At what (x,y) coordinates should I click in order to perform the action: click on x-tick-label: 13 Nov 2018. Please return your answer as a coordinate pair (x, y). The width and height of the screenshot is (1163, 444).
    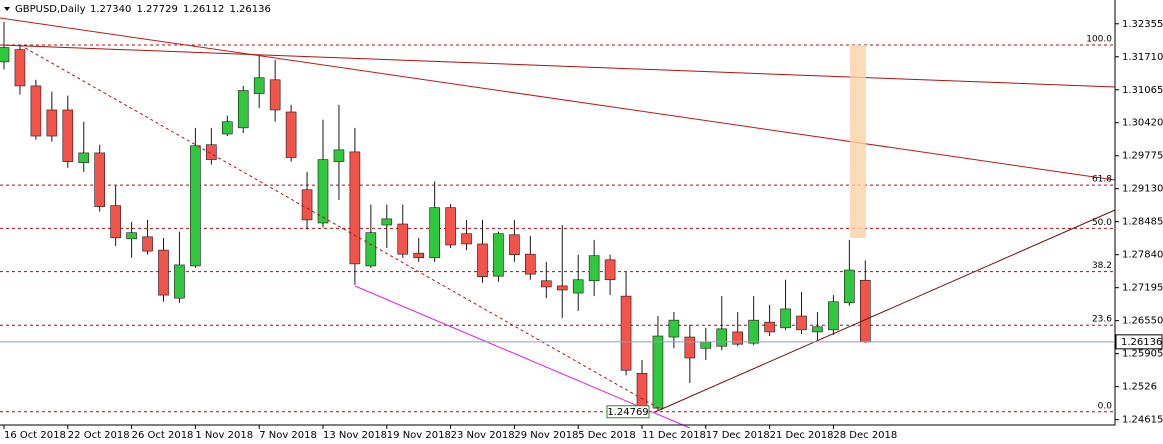
    Looking at the image, I should click on (355, 435).